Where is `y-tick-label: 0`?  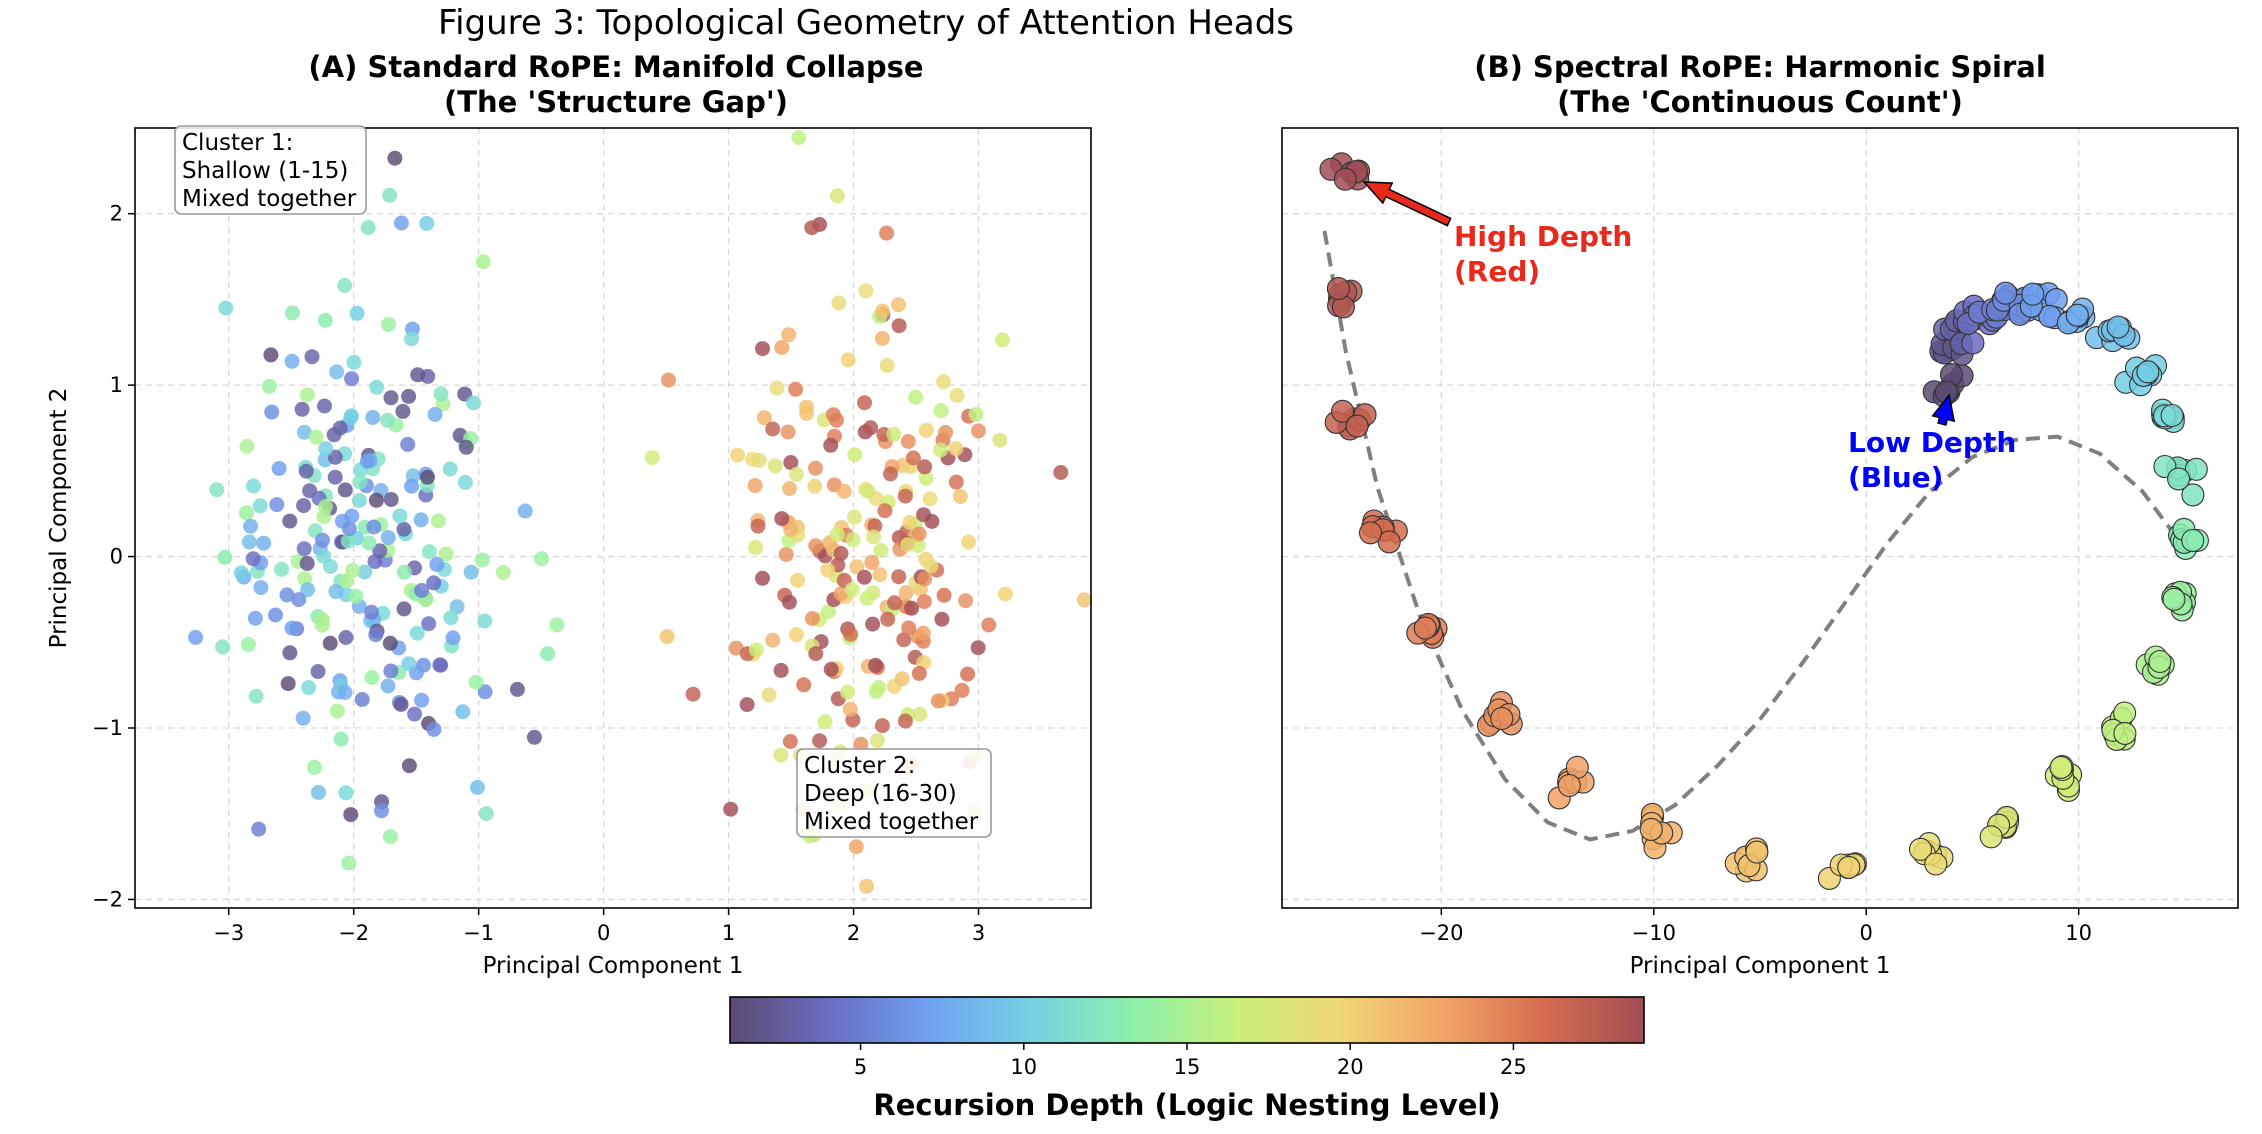
y-tick-label: 0 is located at coordinates (116, 557).